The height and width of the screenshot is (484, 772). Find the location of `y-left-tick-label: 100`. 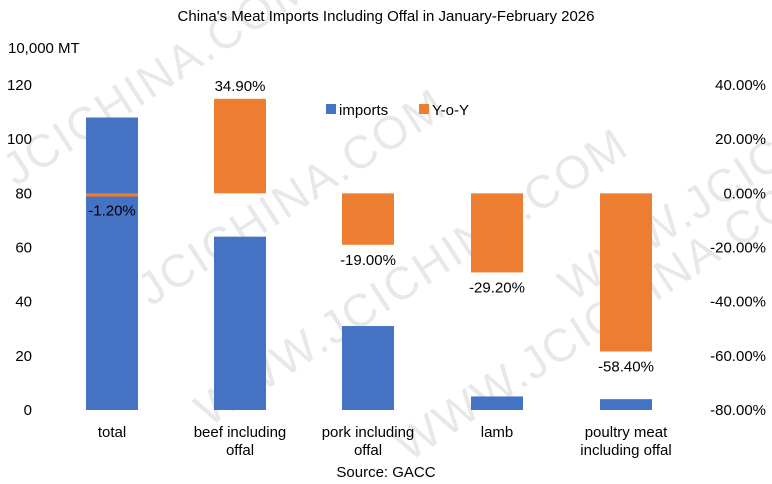

y-left-tick-label: 100 is located at coordinates (19, 139).